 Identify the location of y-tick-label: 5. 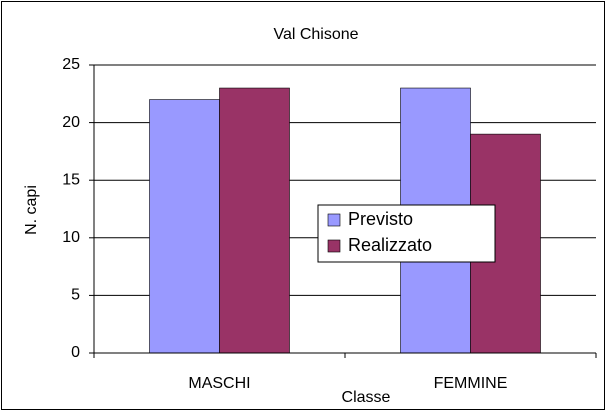
(75, 295).